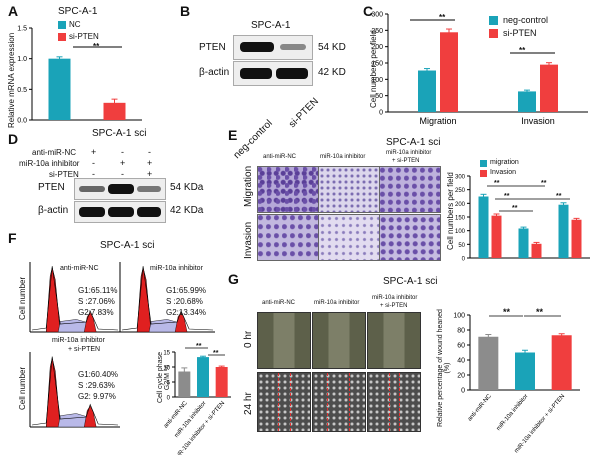  Describe the element at coordinates (13, 11) in the screenshot. I see `panel-a-label: A` at that location.